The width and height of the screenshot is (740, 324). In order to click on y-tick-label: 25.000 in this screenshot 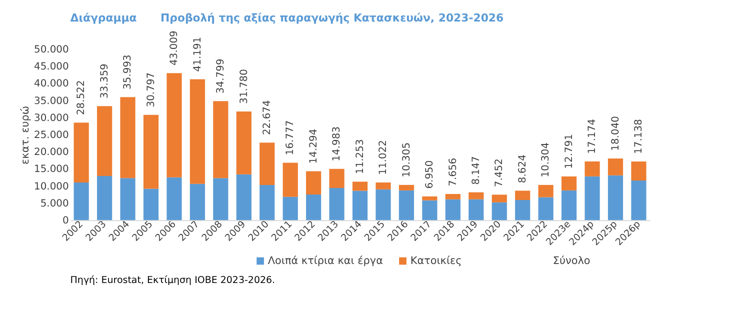, I will do `click(51, 135)`.